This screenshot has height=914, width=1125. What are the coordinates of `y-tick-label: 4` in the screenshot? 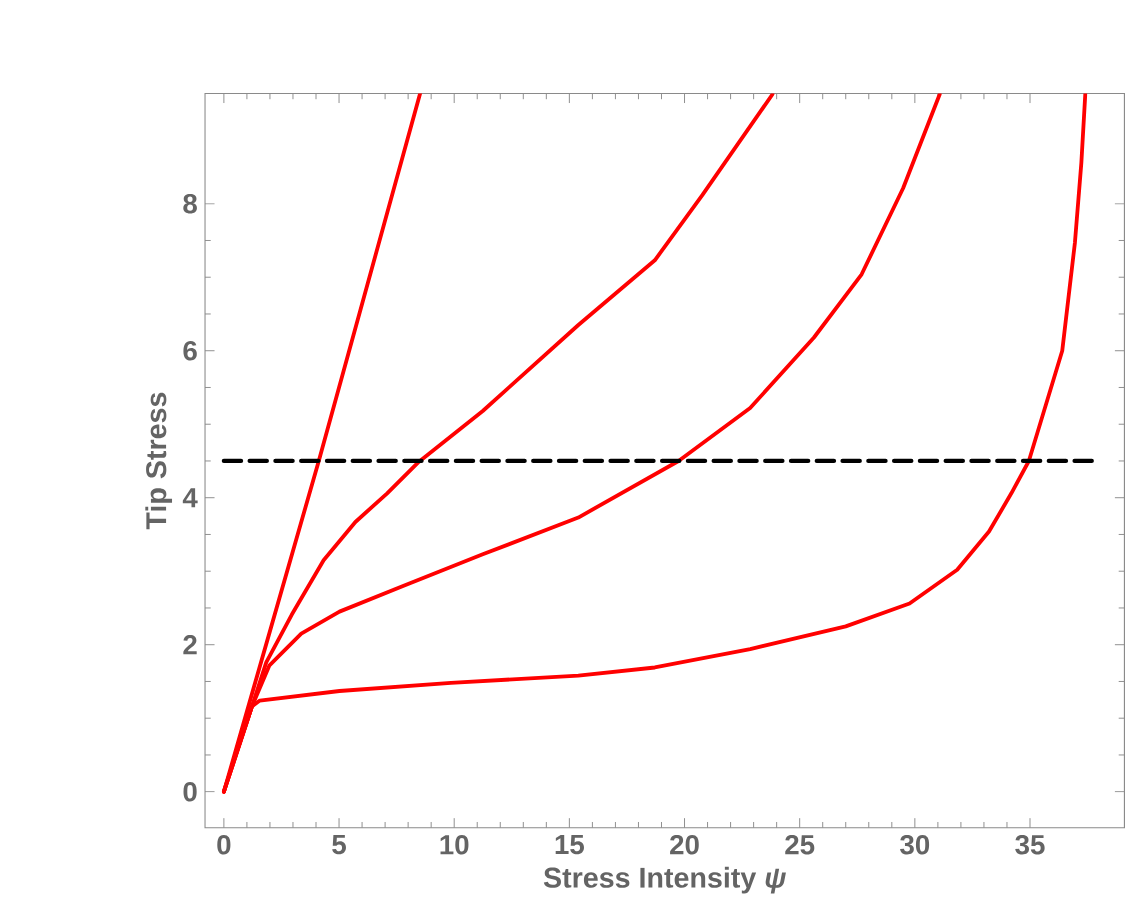 It's located at (190, 498).